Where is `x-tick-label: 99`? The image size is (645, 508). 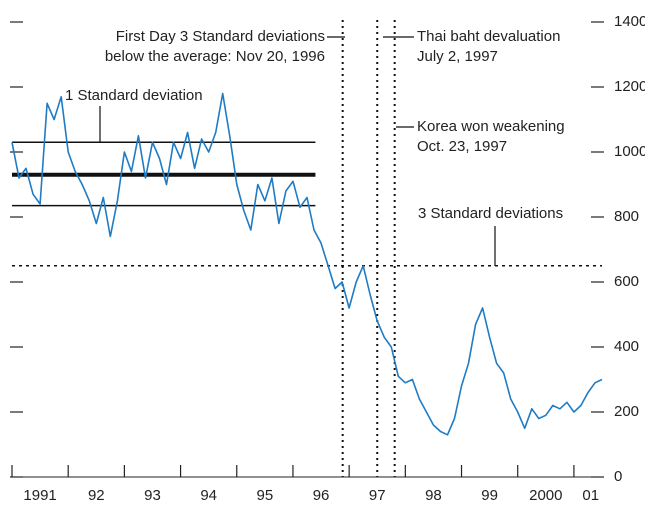
x-tick-label: 99 is located at coordinates (489, 495).